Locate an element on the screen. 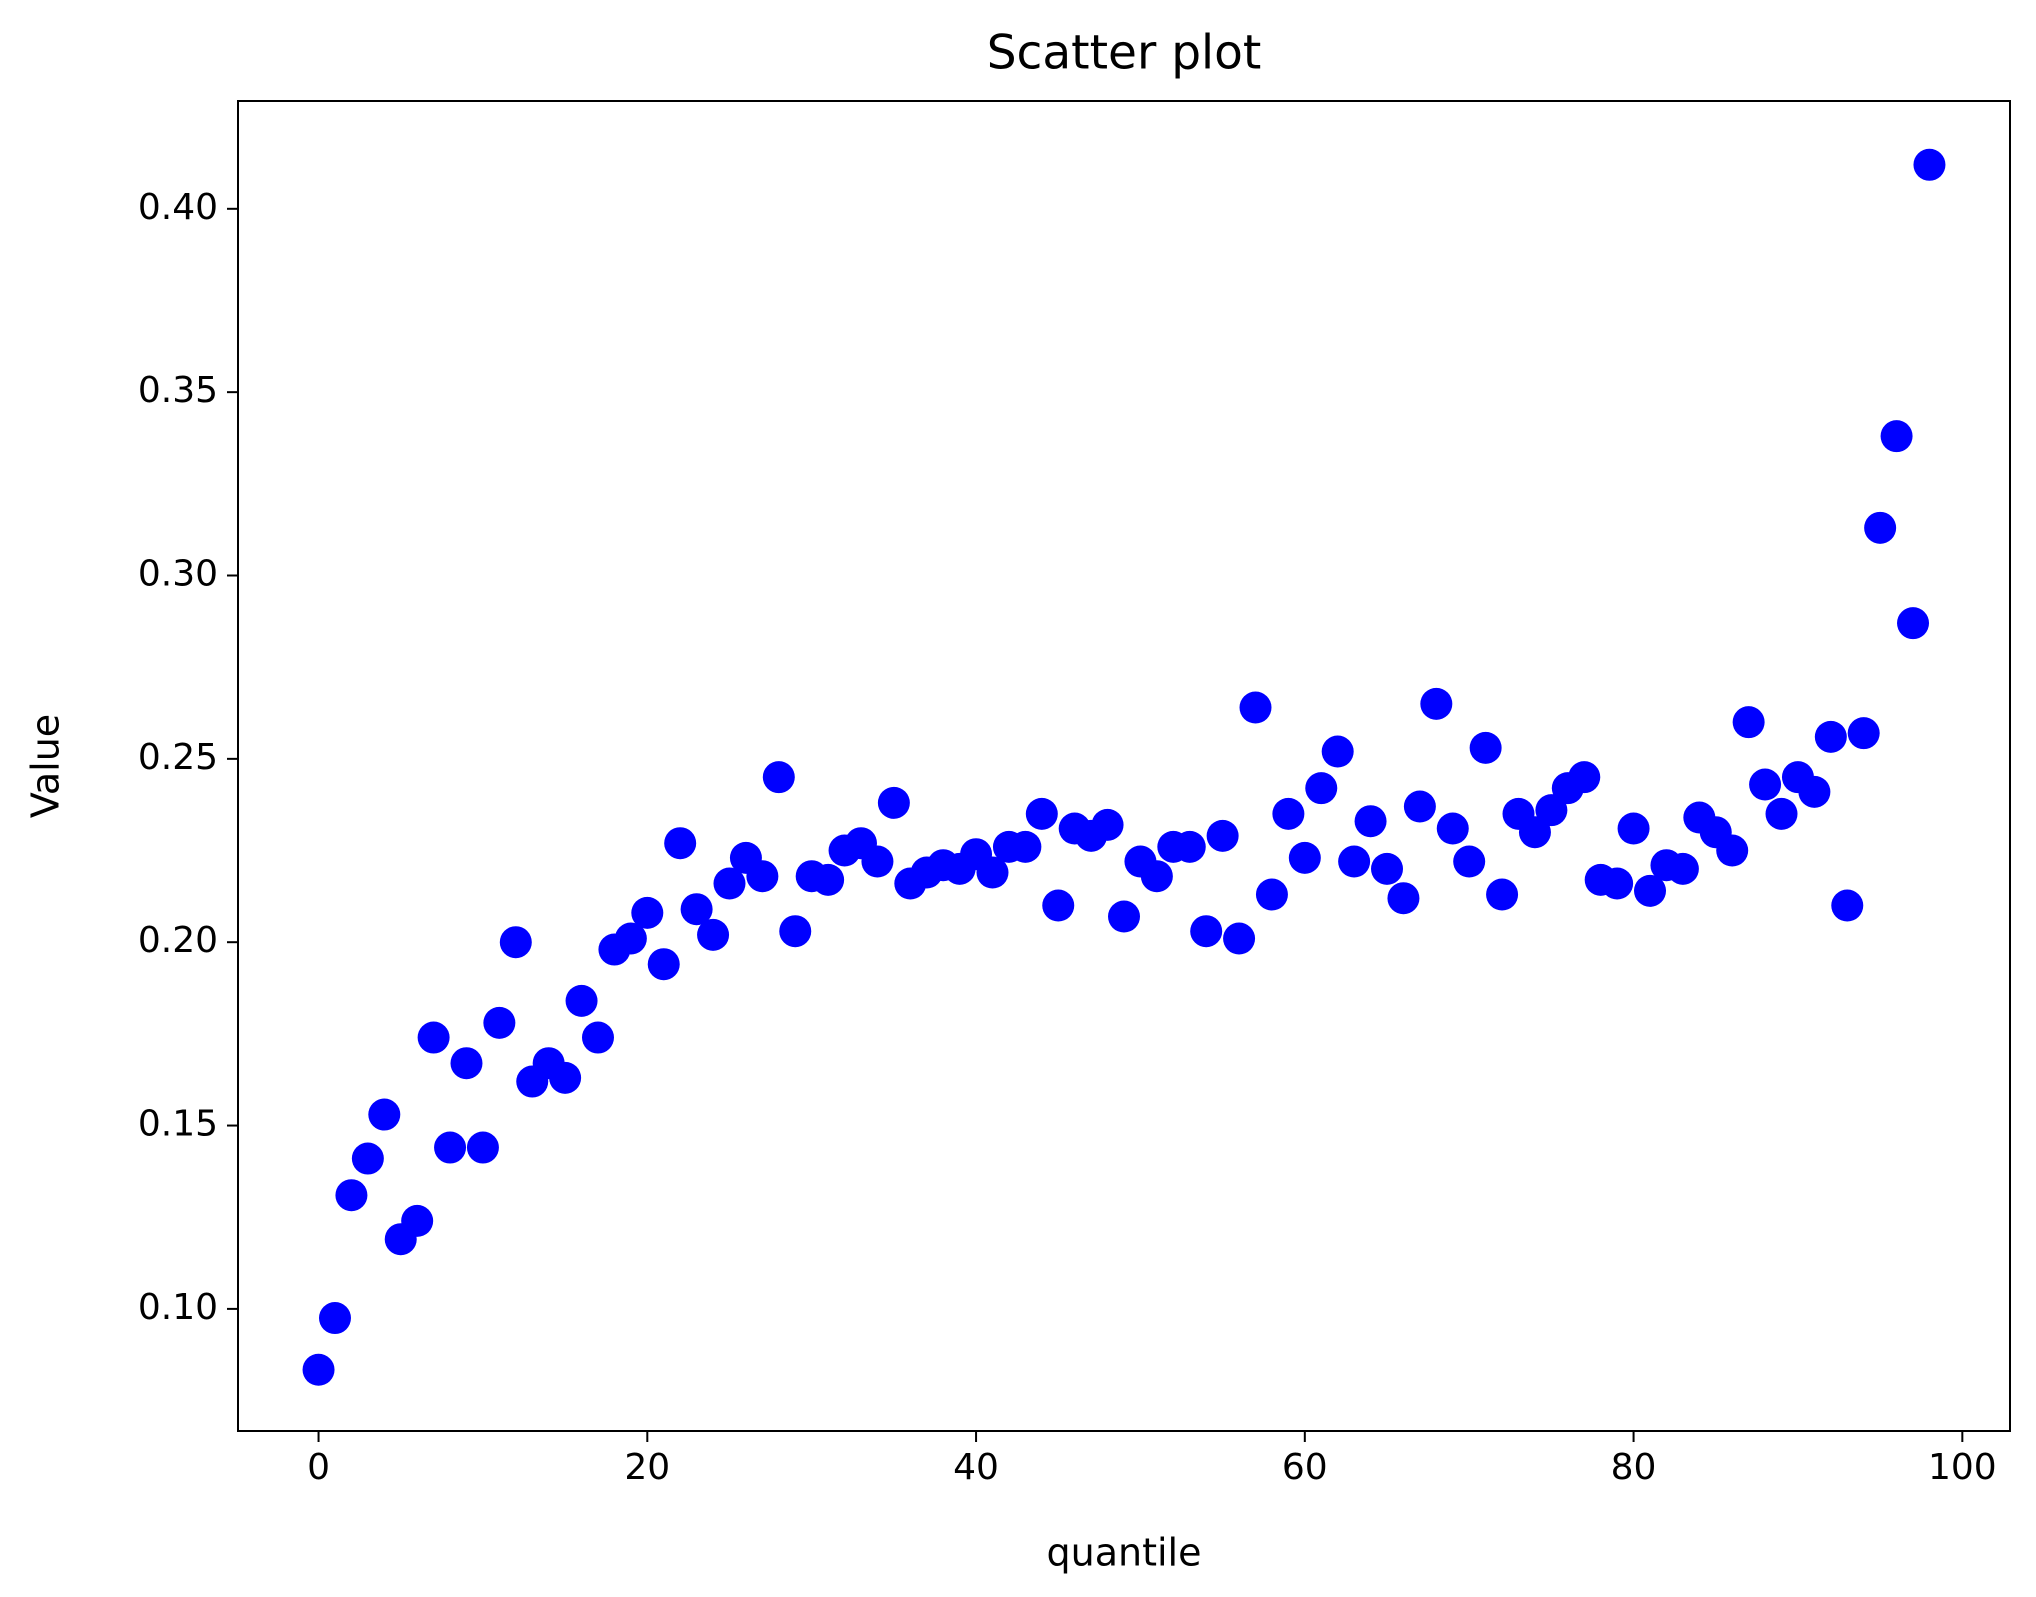 This screenshot has height=1597, width=2036. y-tick-label: 0.40 is located at coordinates (178, 207).